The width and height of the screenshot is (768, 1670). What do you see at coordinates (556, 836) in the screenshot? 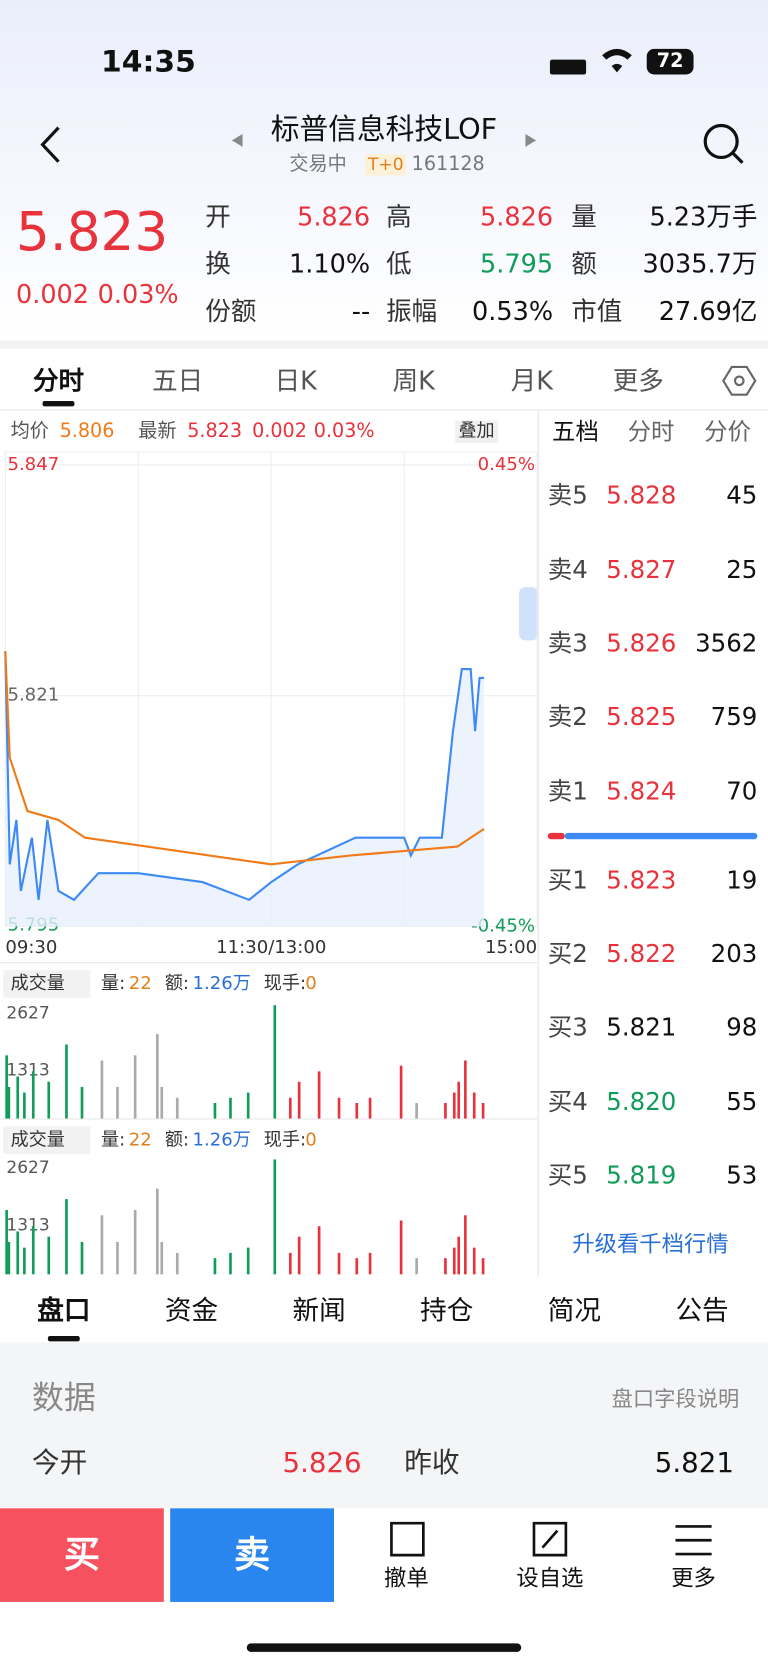
I see `order-book-bar-sell` at bounding box center [556, 836].